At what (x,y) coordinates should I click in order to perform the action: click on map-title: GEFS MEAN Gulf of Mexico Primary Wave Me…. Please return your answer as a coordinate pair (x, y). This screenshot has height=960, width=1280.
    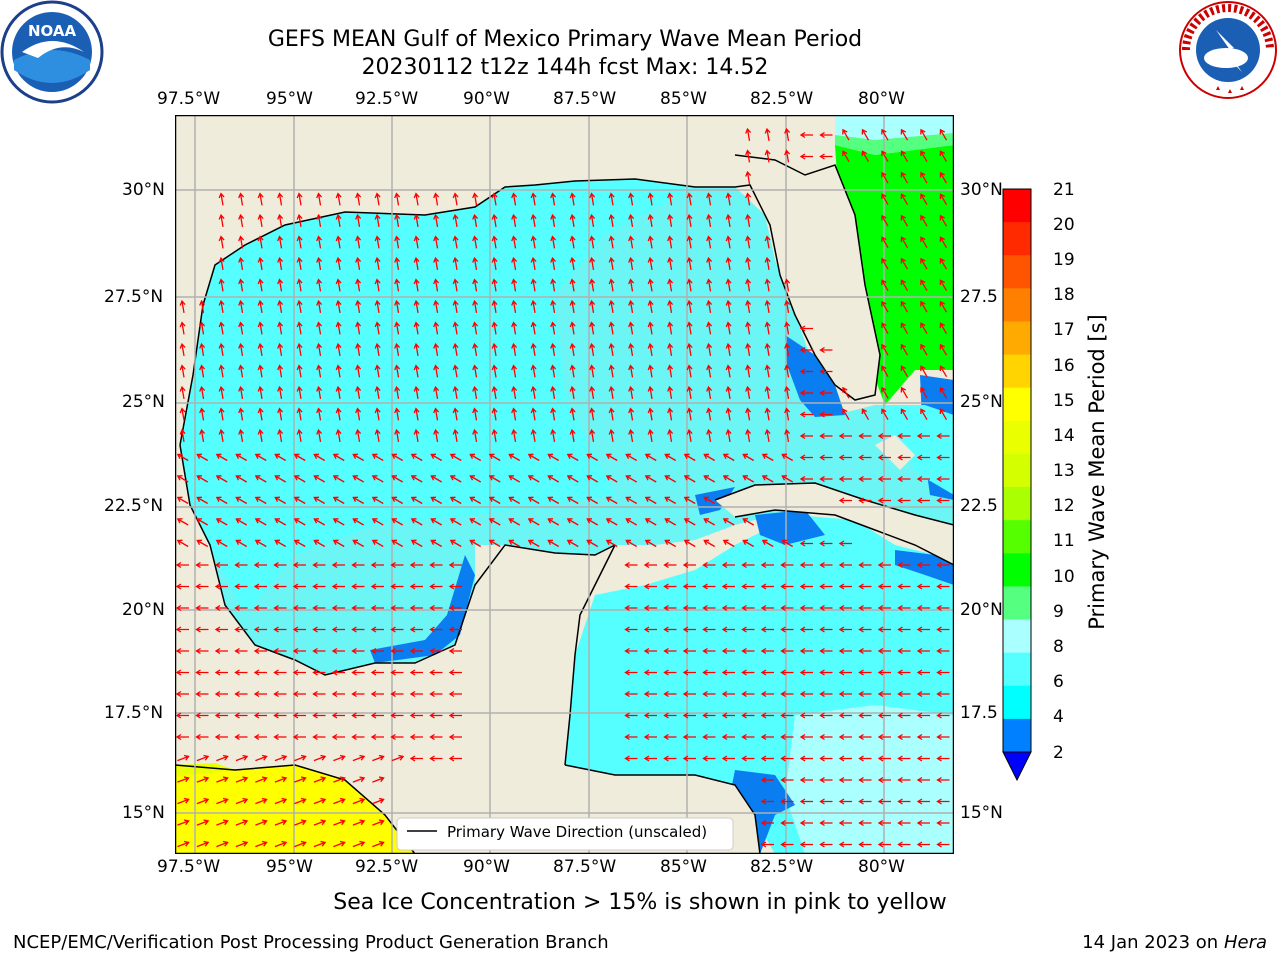
    Looking at the image, I should click on (565, 39).